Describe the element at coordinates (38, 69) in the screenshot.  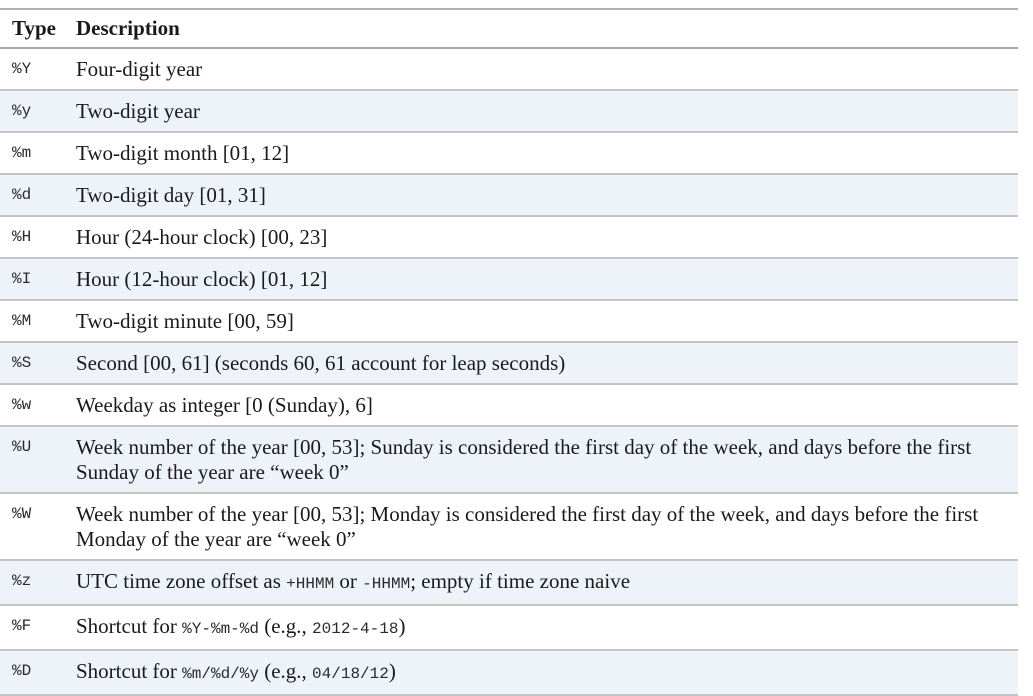
I see `format-code-cell: %Y` at that location.